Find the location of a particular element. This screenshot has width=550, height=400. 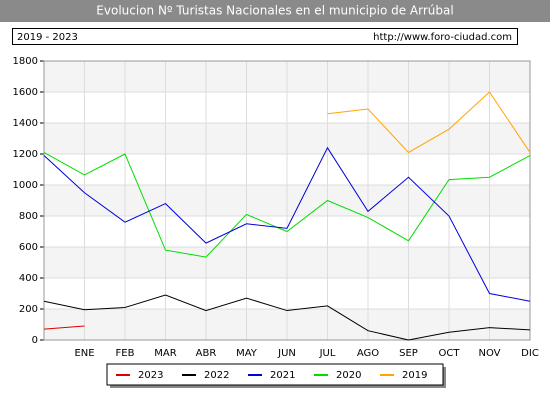

x-tick-label: AGO is located at coordinates (368, 353).